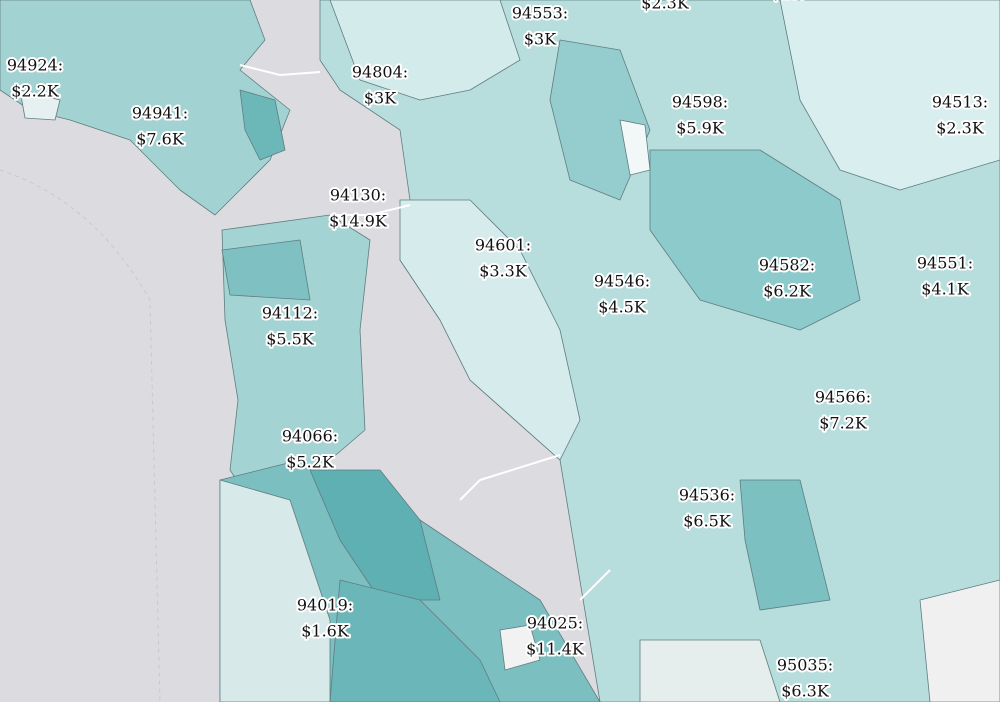 This screenshot has width=1000, height=702. What do you see at coordinates (160, 139) in the screenshot?
I see `amount: $7.6K` at bounding box center [160, 139].